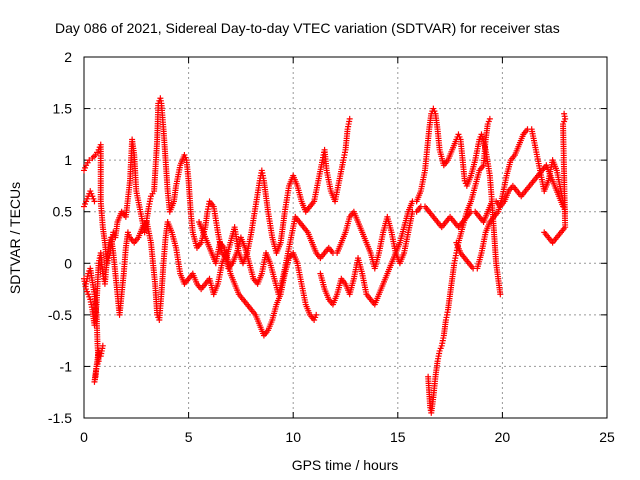 The width and height of the screenshot is (640, 480). I want to click on y-tick-label: -0.5, so click(60, 315).